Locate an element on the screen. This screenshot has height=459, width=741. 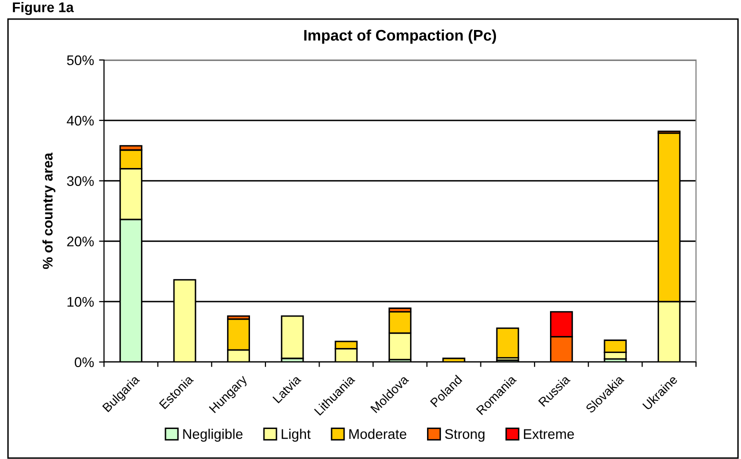
y-axis-title: % of country area is located at coordinates (49, 210).